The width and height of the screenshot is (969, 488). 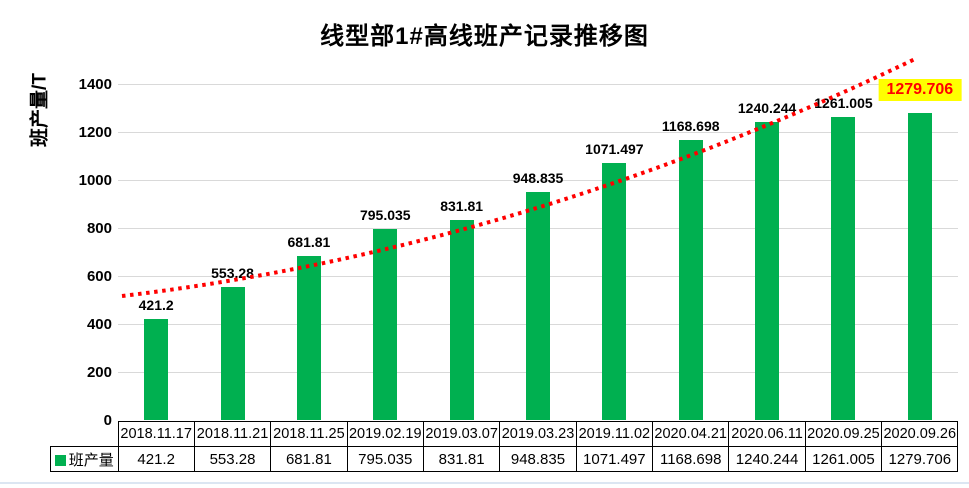 I want to click on bar-value-label: 681.81, so click(x=309, y=242).